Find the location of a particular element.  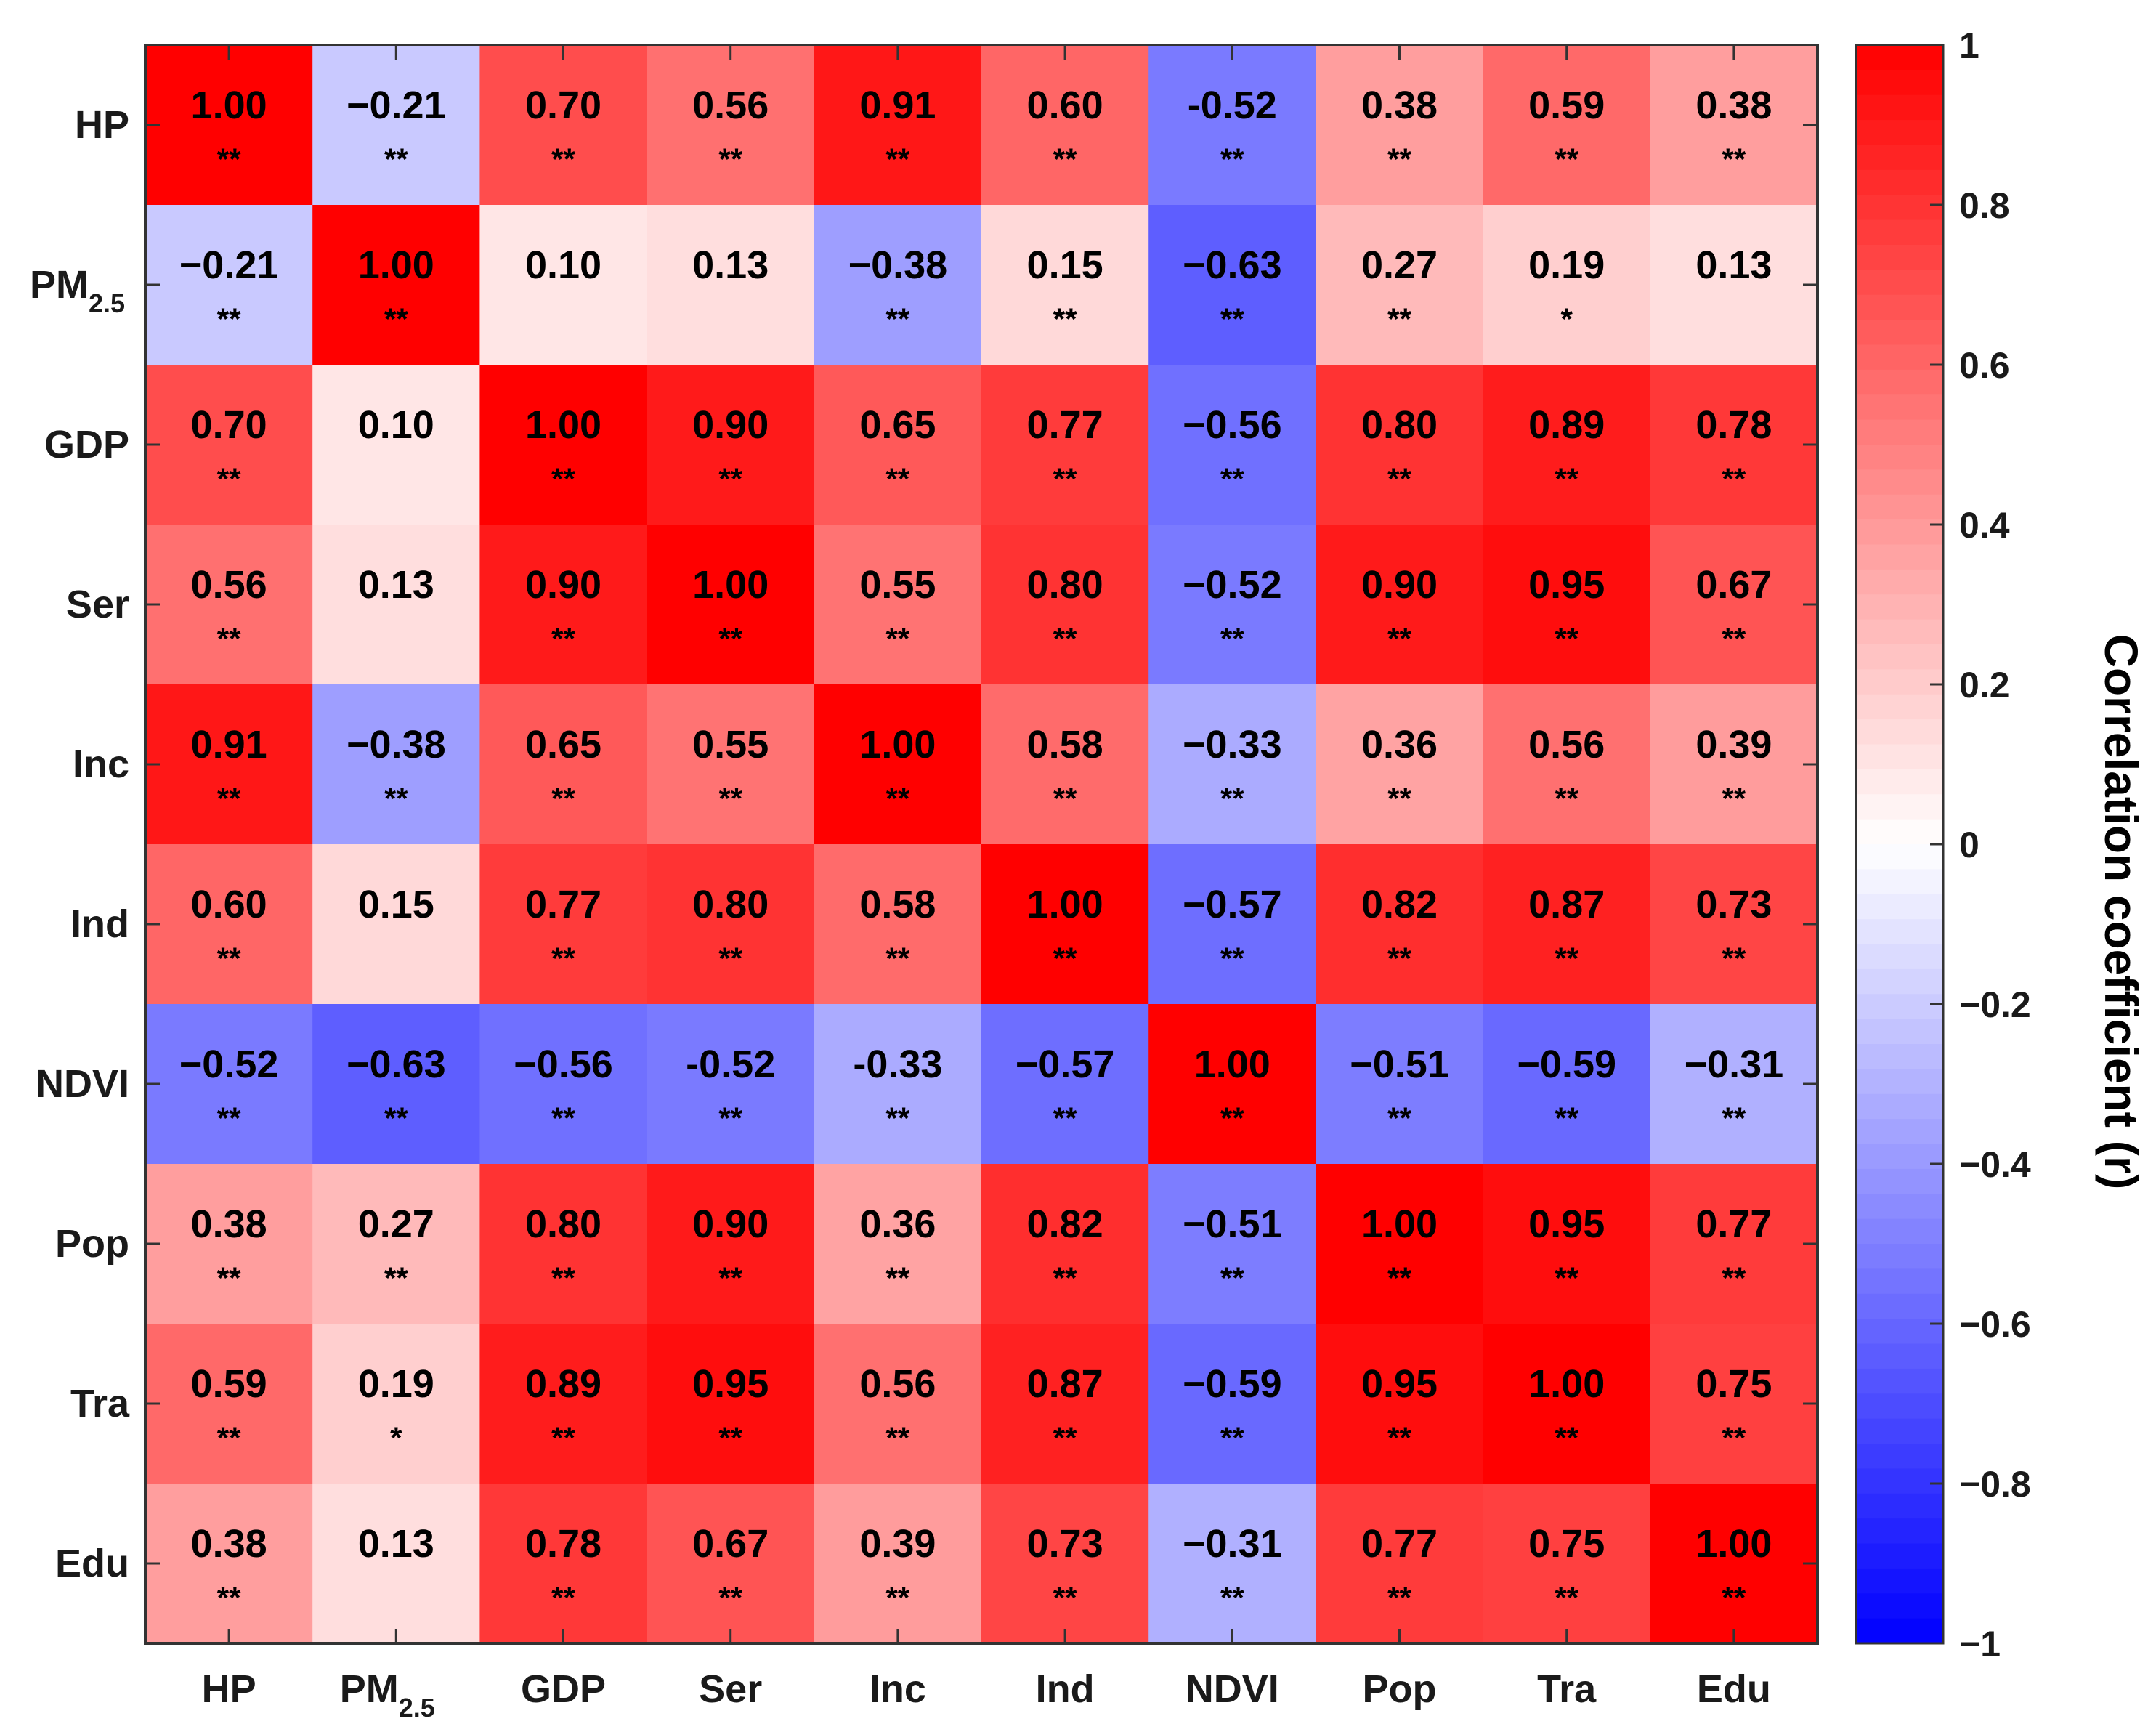

heatmap-cell-ind-hp is located at coordinates (229, 924).